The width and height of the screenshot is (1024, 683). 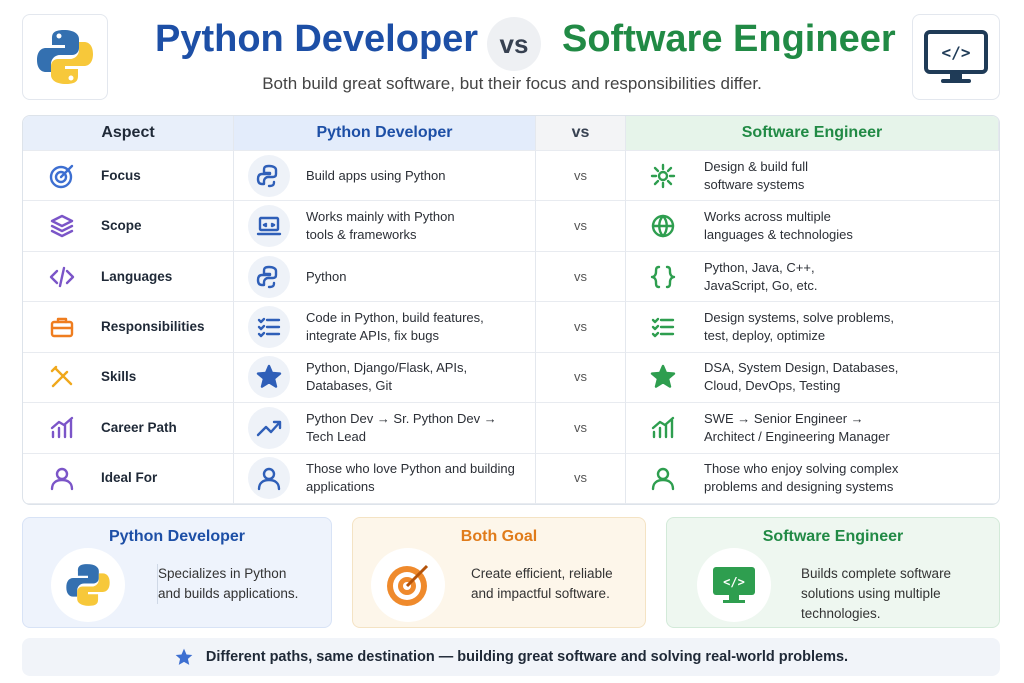 What do you see at coordinates (121, 226) in the screenshot?
I see `cell-text: Scope` at bounding box center [121, 226].